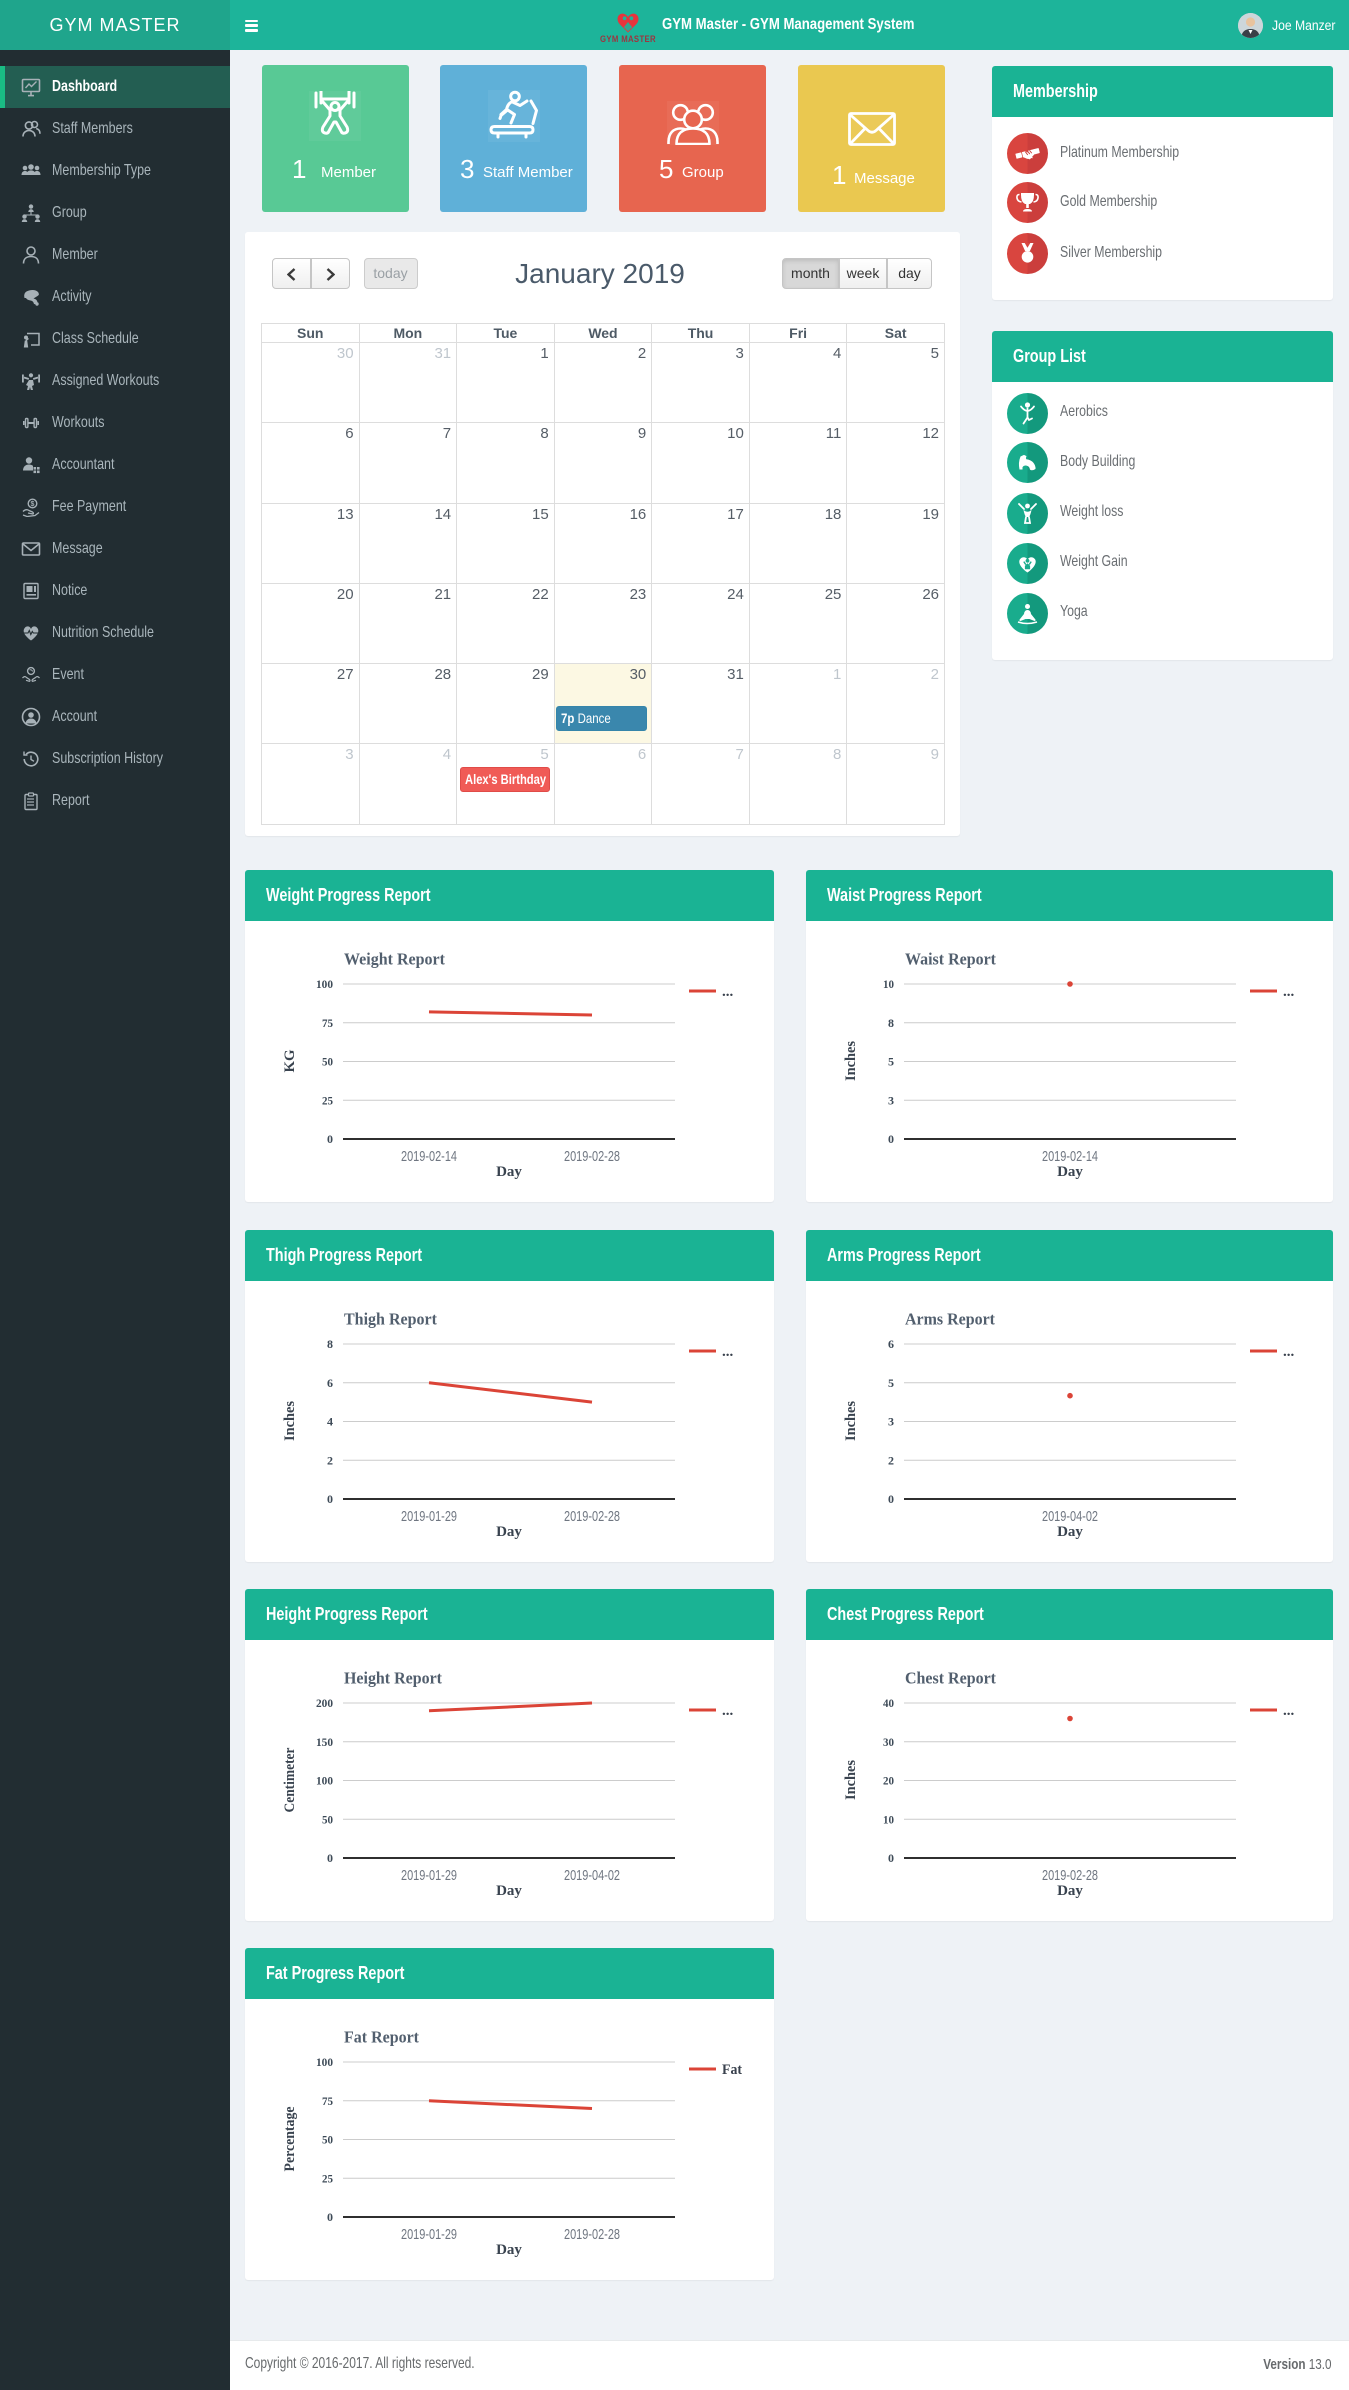  Describe the element at coordinates (324, 1742) in the screenshot. I see `svg-text: 150` at that location.